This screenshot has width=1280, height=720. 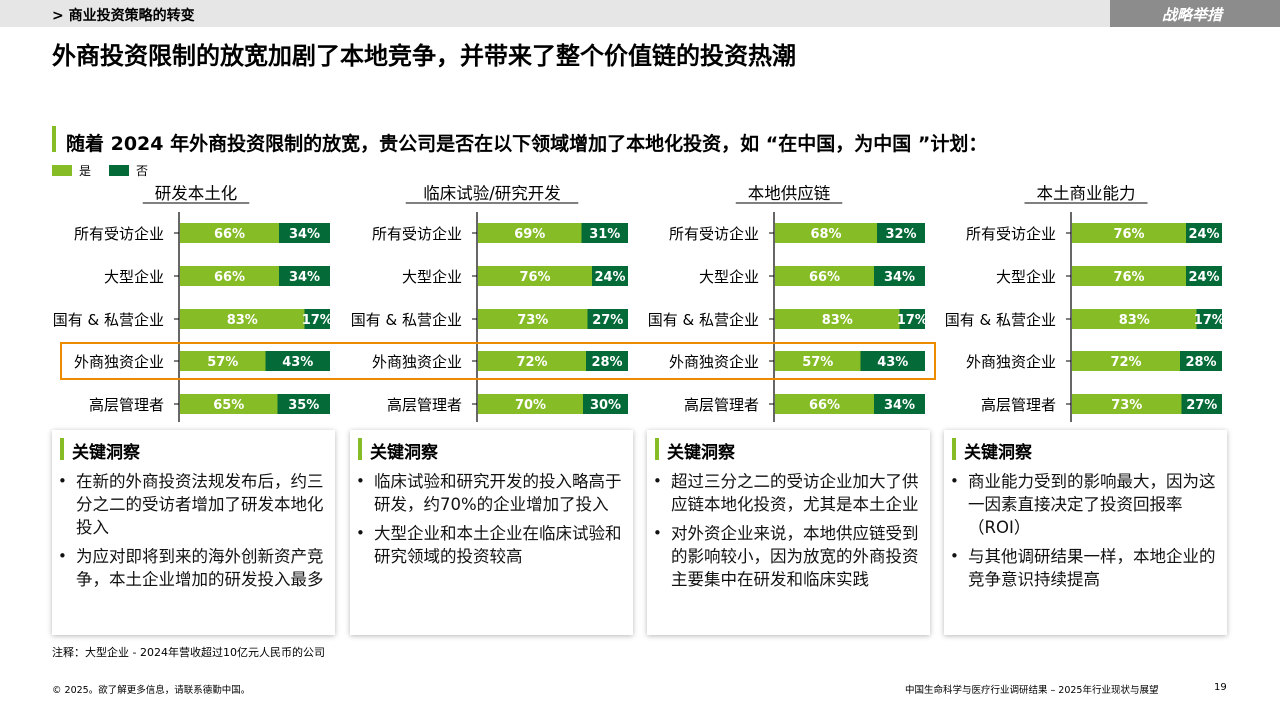 I want to click on category-label: 所有受访企业, so click(x=417, y=234).